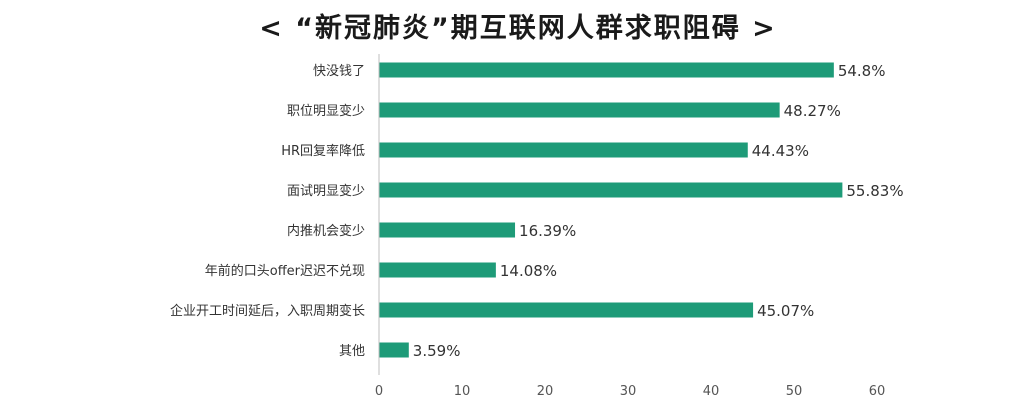 The width and height of the screenshot is (1036, 411). What do you see at coordinates (437, 351) in the screenshot?
I see `value-label: 3.59%` at bounding box center [437, 351].